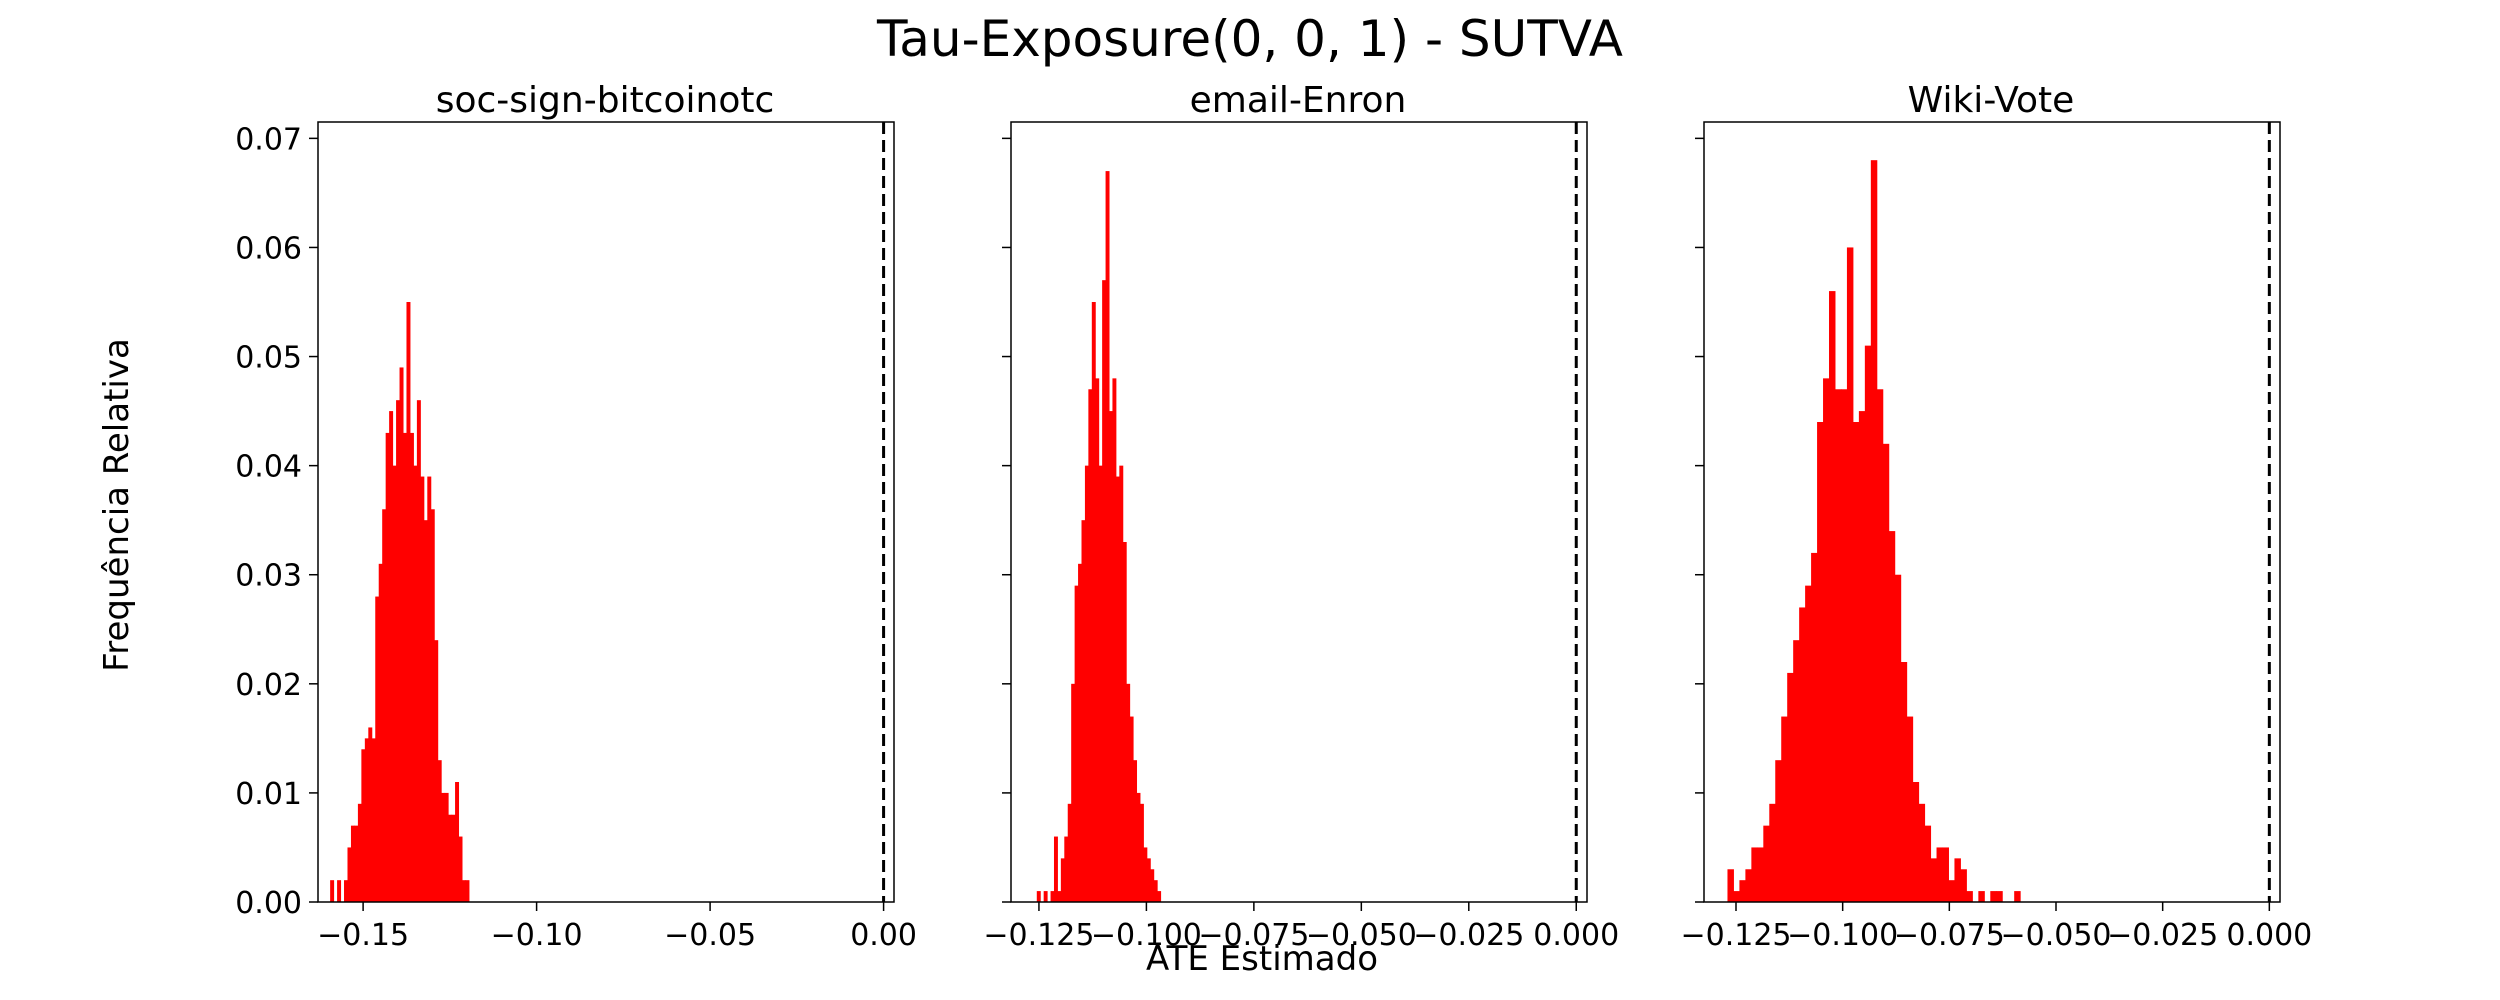  Describe the element at coordinates (117, 505) in the screenshot. I see `y-axis-label: Frequência Relativa` at that location.